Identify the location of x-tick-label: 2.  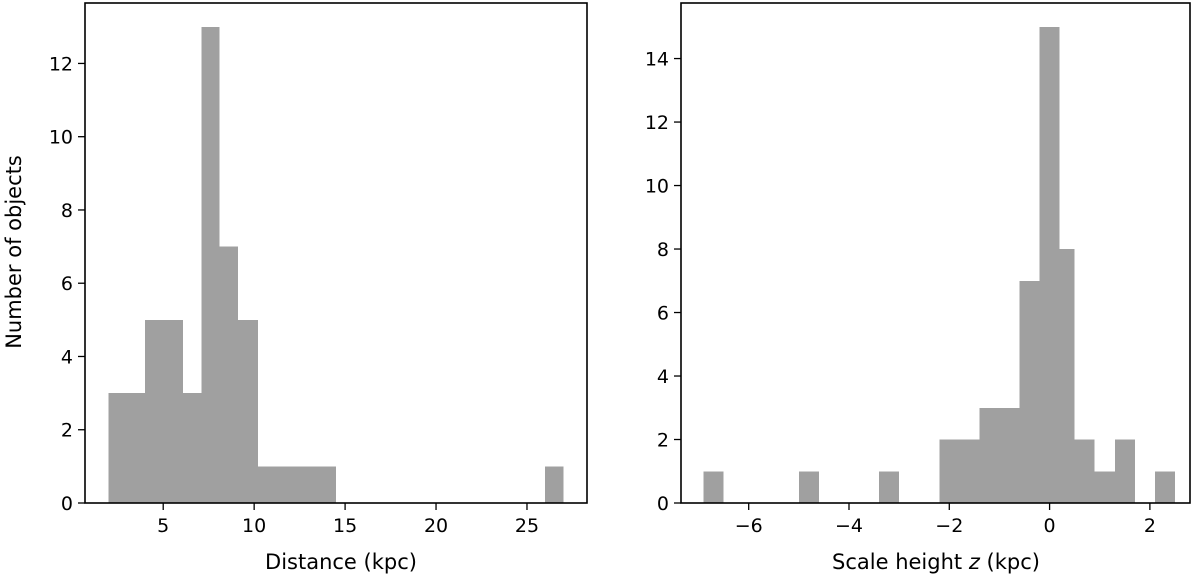
(1150, 526).